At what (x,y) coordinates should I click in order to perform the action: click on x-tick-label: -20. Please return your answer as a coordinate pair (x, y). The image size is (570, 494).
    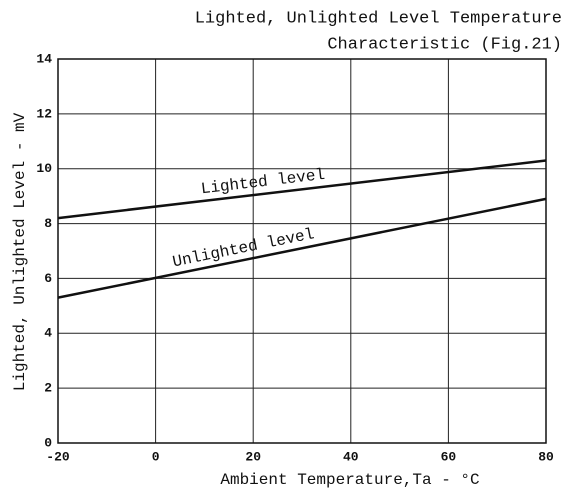
    Looking at the image, I should click on (58, 456).